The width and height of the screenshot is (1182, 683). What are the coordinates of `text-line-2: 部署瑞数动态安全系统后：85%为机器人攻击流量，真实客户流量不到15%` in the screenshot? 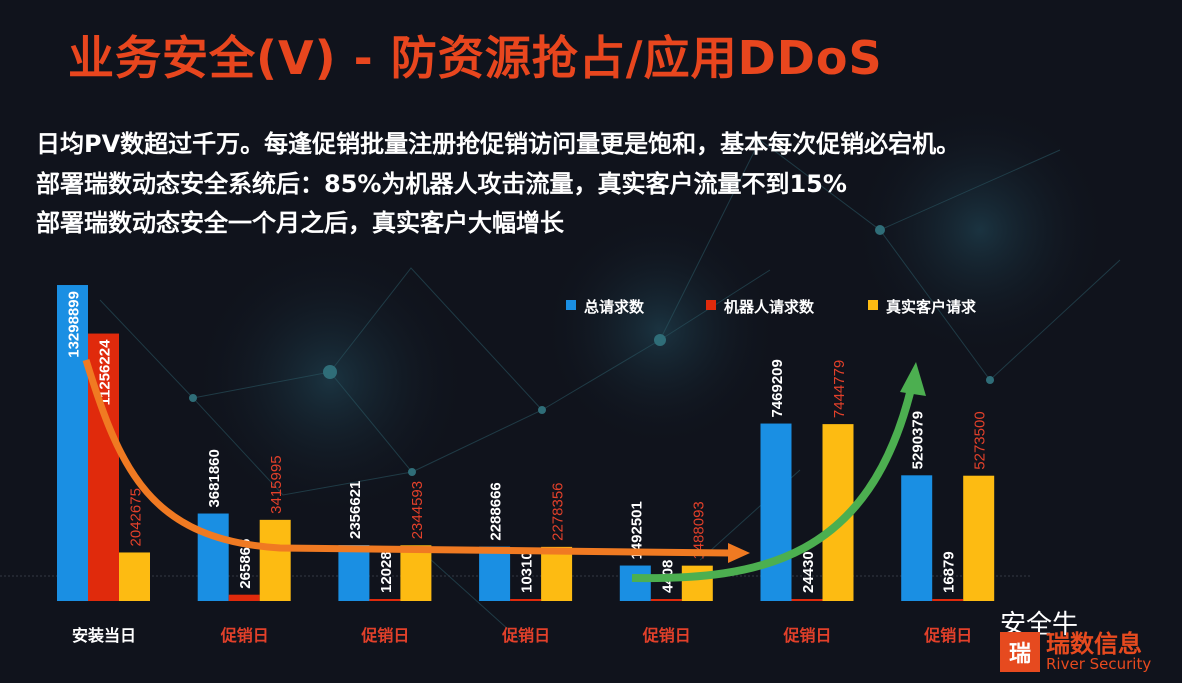 It's located at (441, 184).